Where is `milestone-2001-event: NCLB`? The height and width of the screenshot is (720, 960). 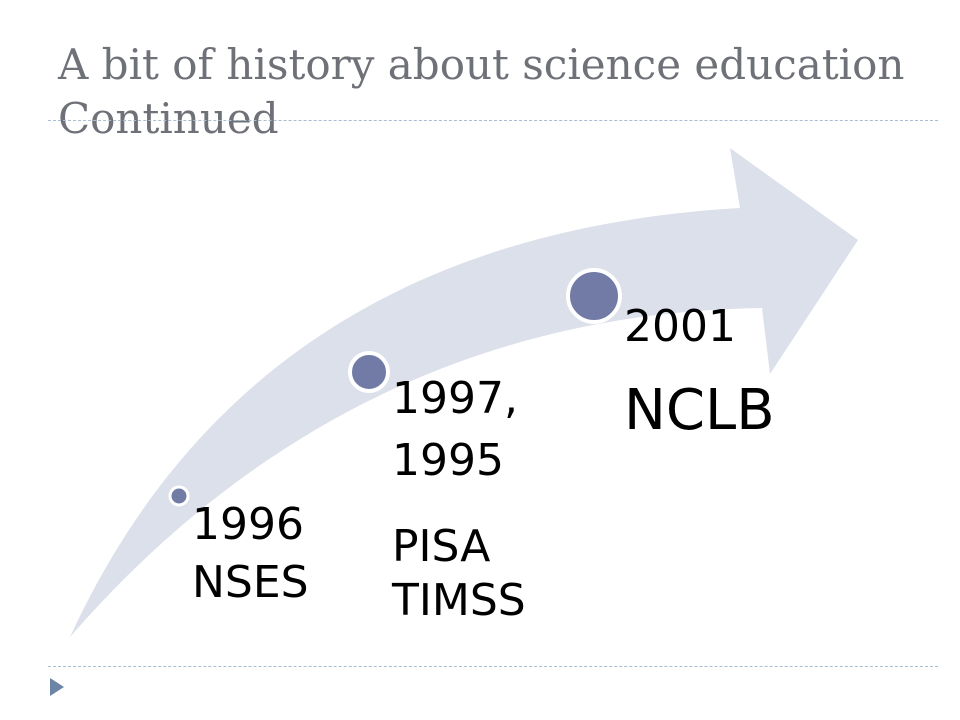 milestone-2001-event: NCLB is located at coordinates (699, 410).